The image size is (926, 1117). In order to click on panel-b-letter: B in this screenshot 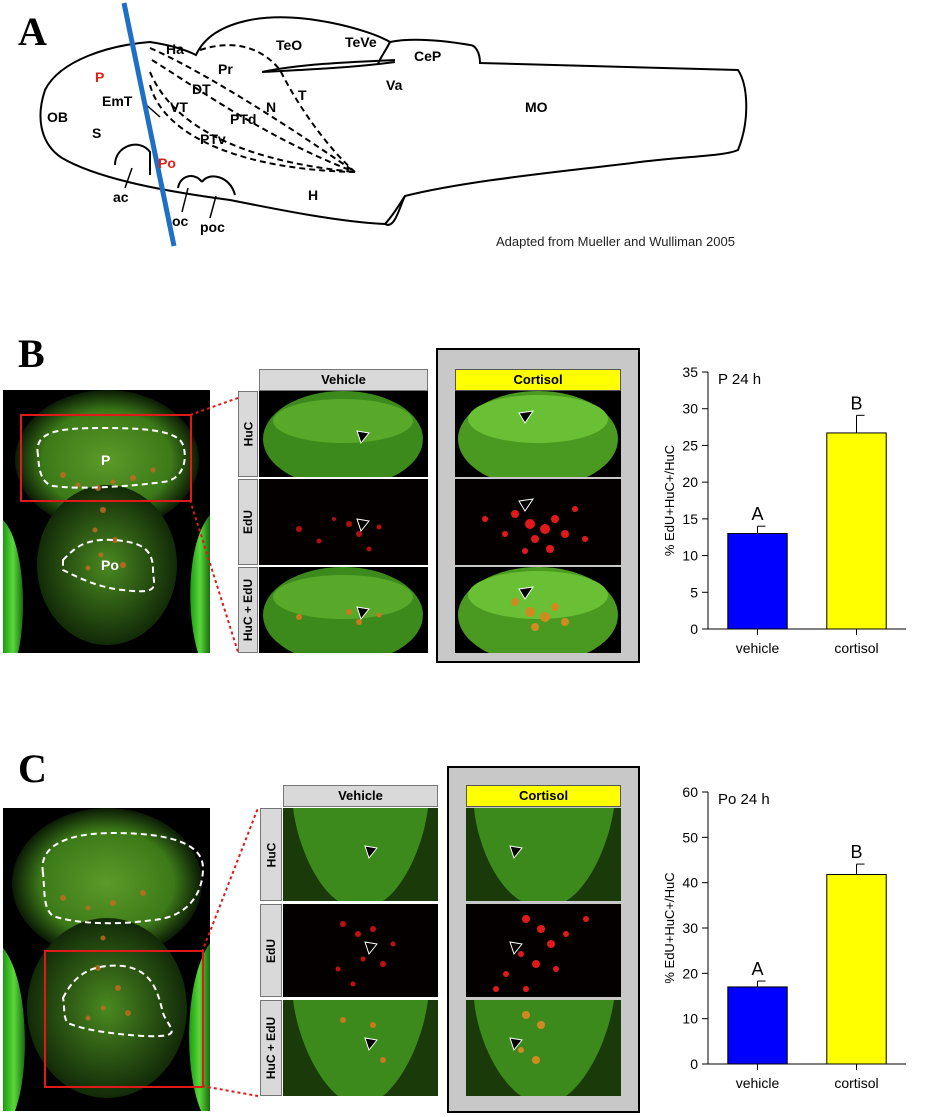, I will do `click(31, 353)`.